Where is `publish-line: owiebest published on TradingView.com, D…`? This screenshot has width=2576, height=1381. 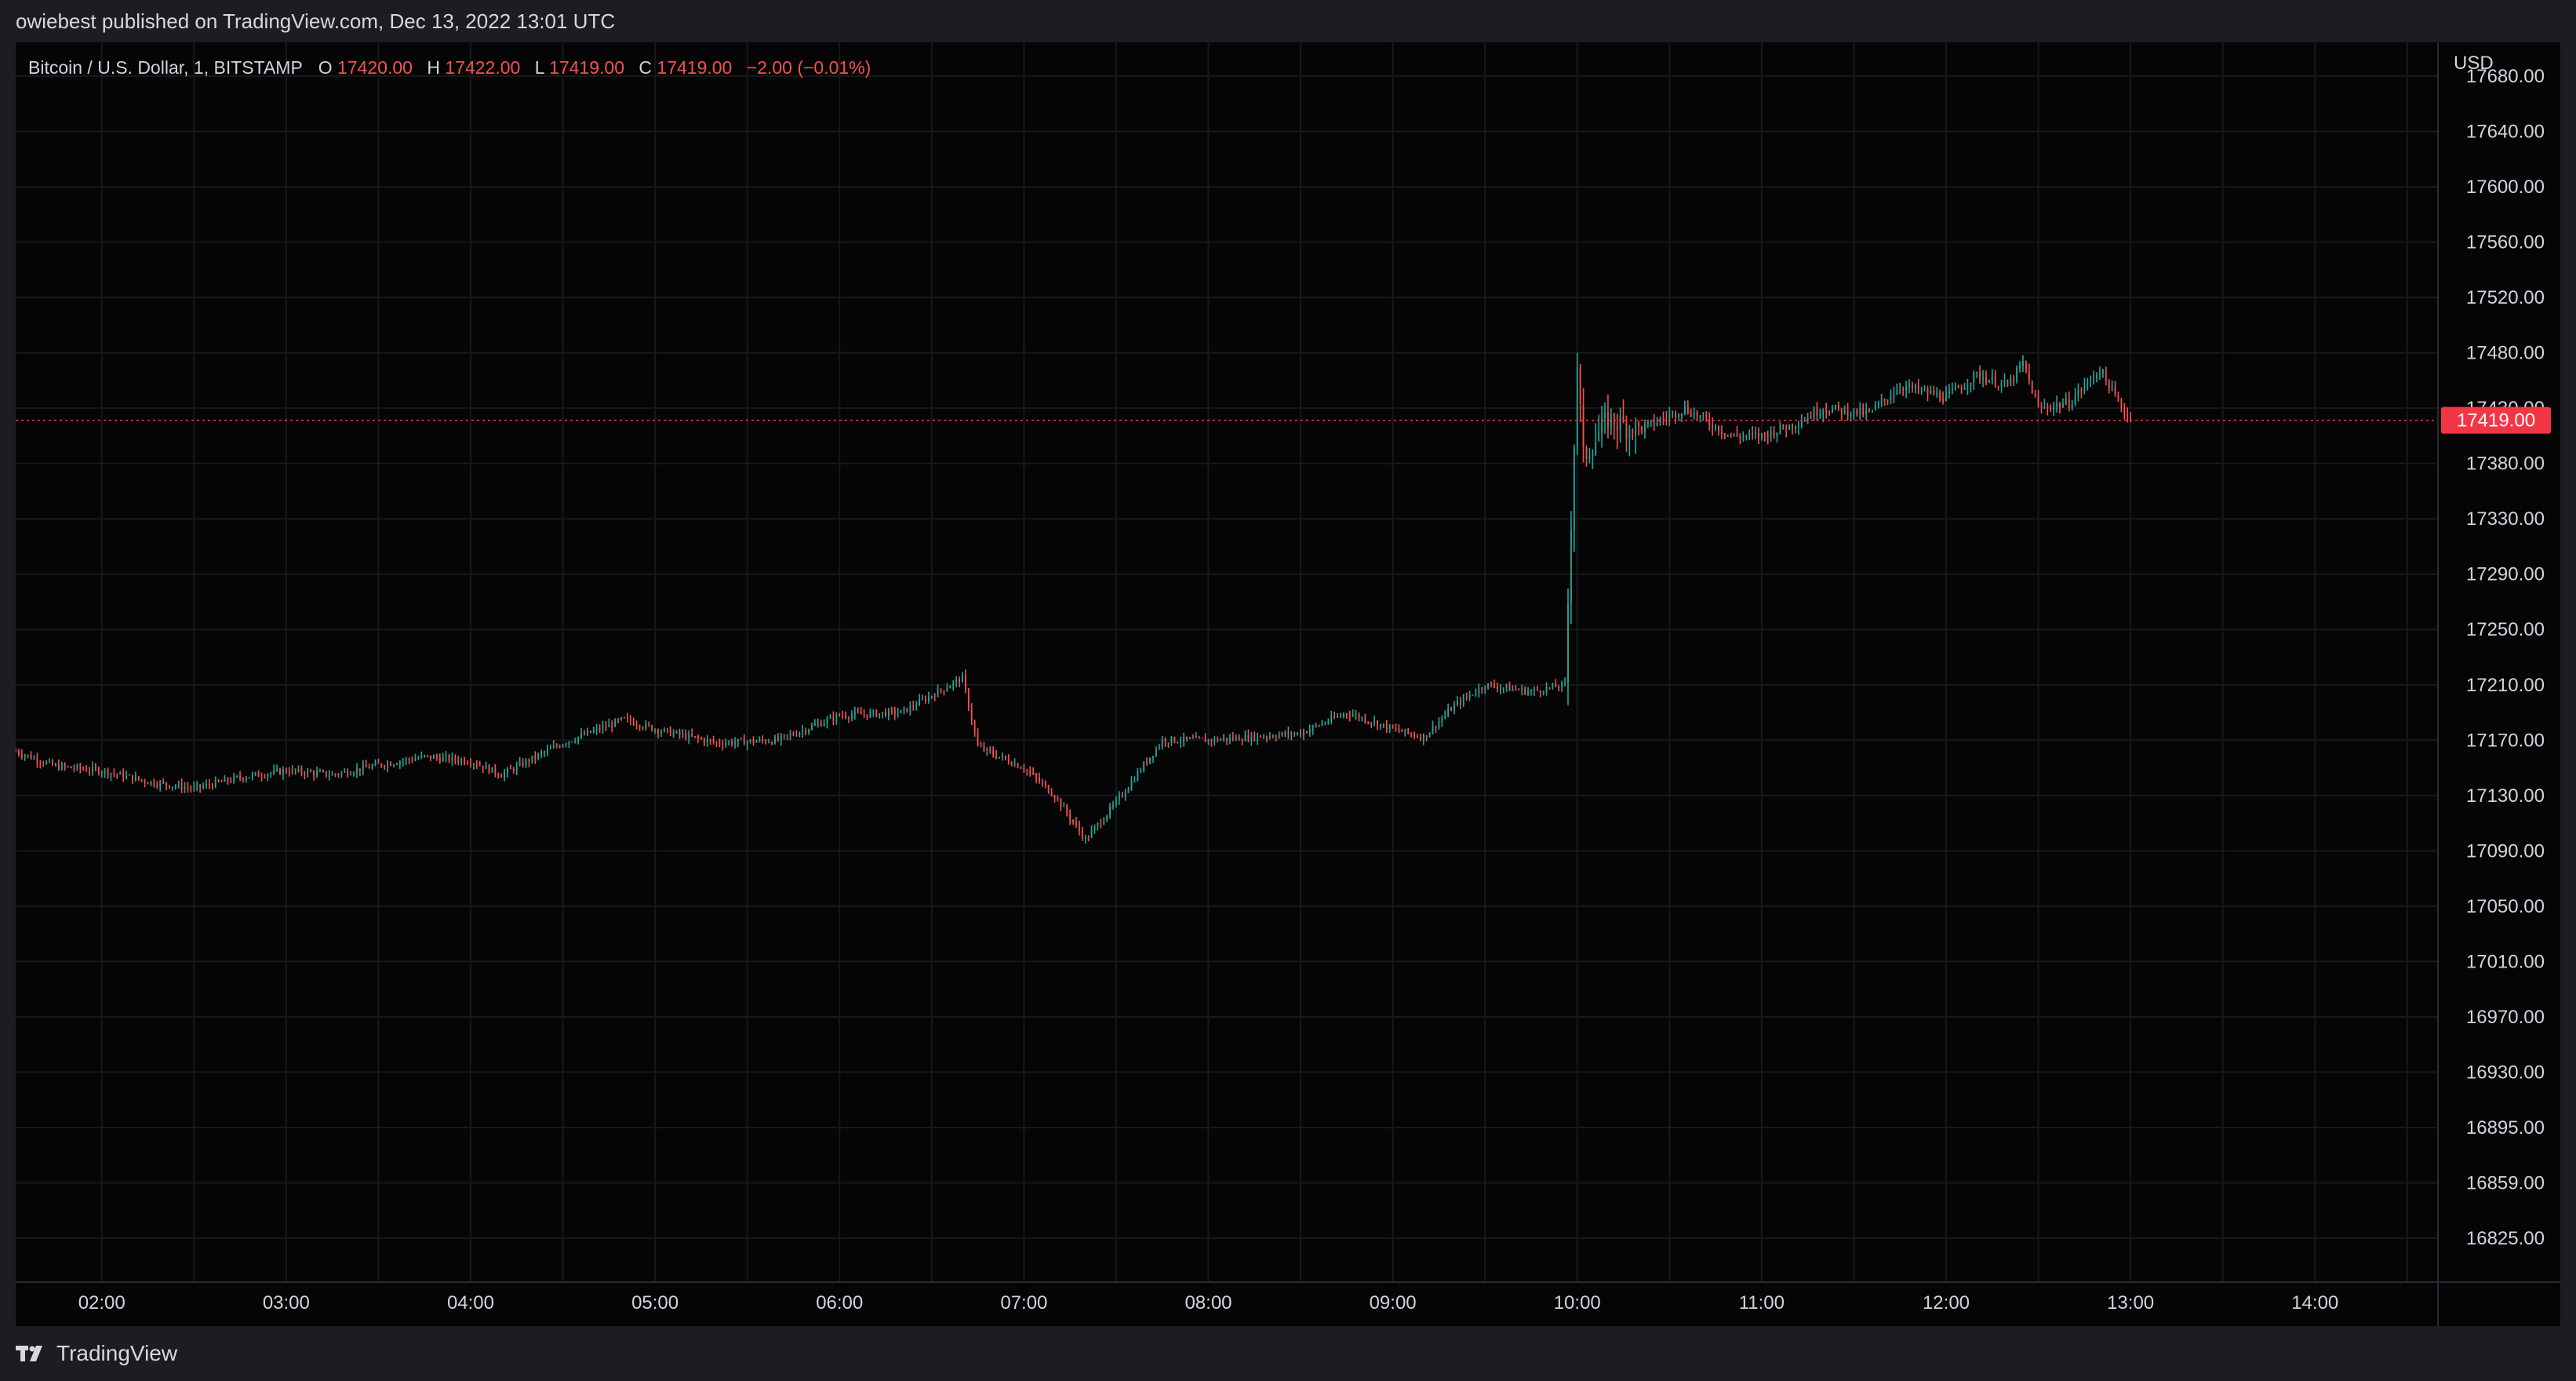 publish-line: owiebest published on TradingView.com, D… is located at coordinates (316, 21).